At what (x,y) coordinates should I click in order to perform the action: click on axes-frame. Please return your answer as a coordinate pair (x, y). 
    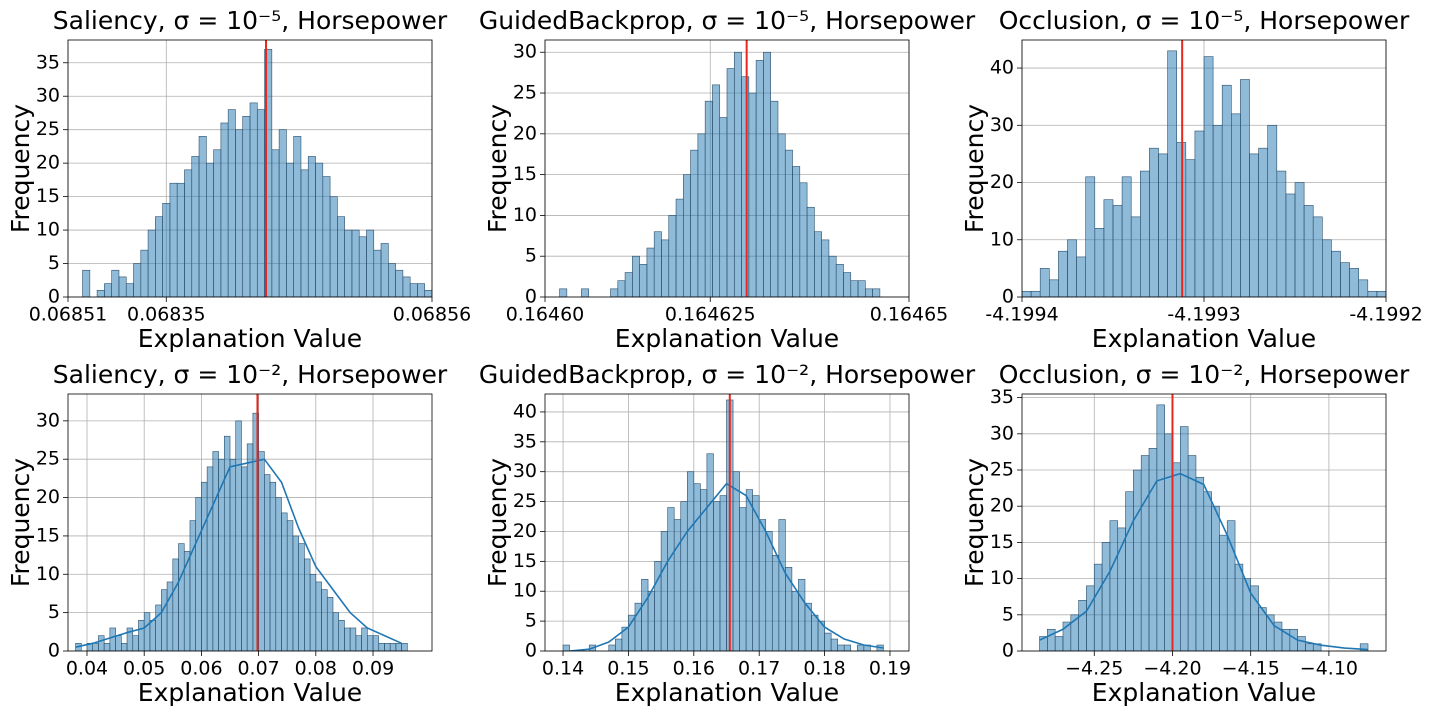
    Looking at the image, I should click on (727, 168).